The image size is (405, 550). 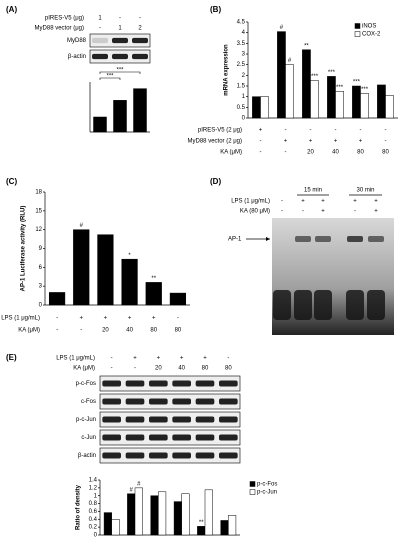 I want to click on panel-label: (B), so click(x=215, y=9).